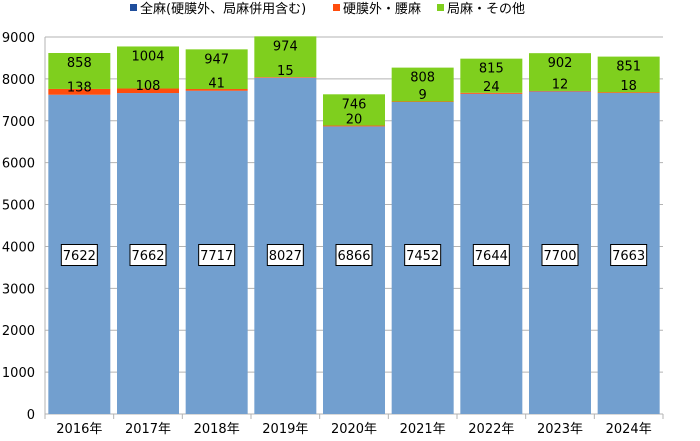 The width and height of the screenshot is (700, 441). I want to click on data-label-series-2: 18, so click(628, 86).